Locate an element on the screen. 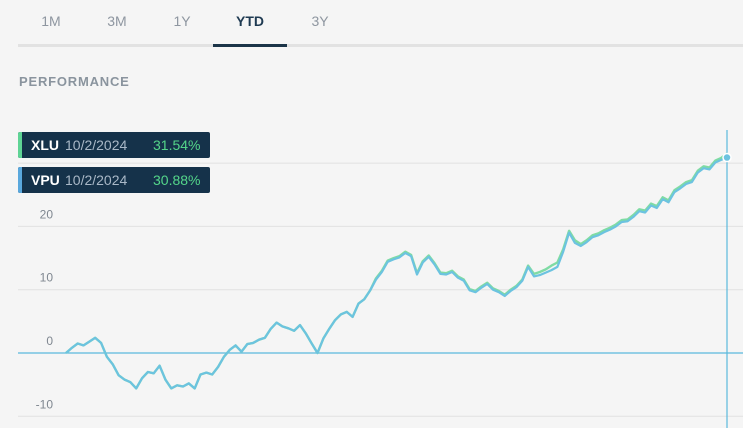  crosshair-point is located at coordinates (727, 157).